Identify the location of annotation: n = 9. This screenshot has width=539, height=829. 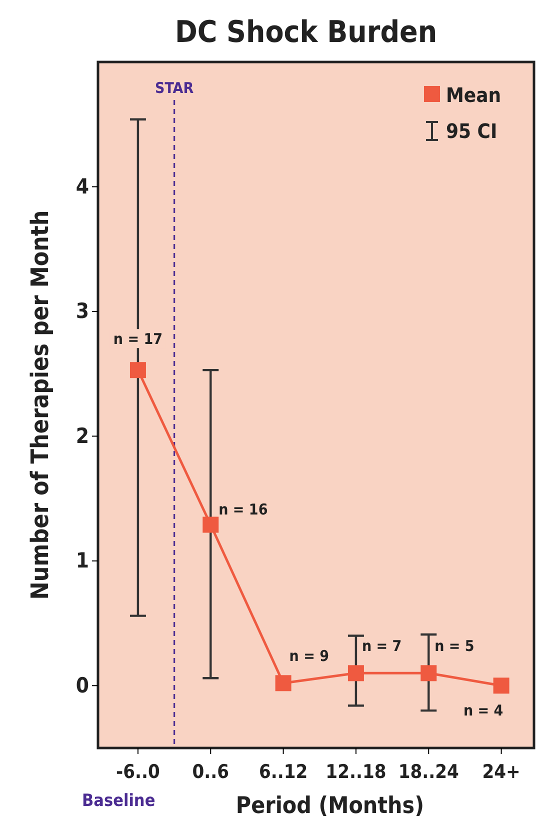
(309, 656).